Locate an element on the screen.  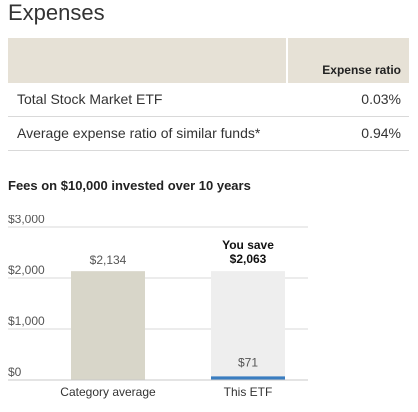
fund-name: Average expense ratio of similar funds* is located at coordinates (139, 133).